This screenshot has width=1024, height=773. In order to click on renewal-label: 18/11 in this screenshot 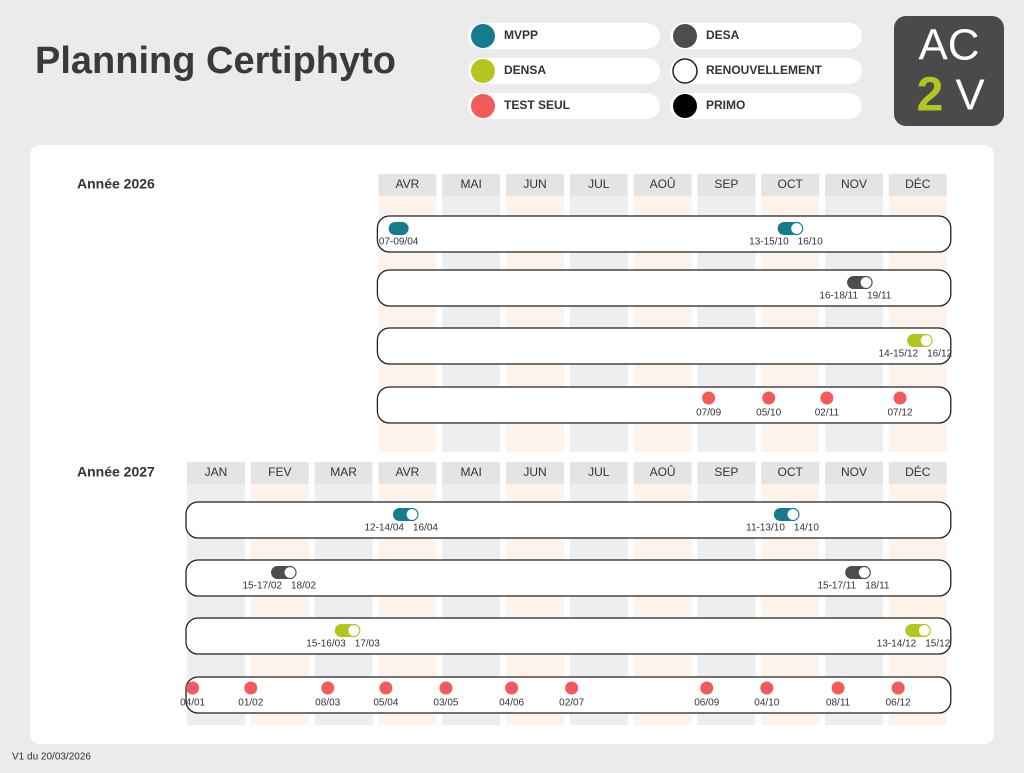, I will do `click(877, 586)`.